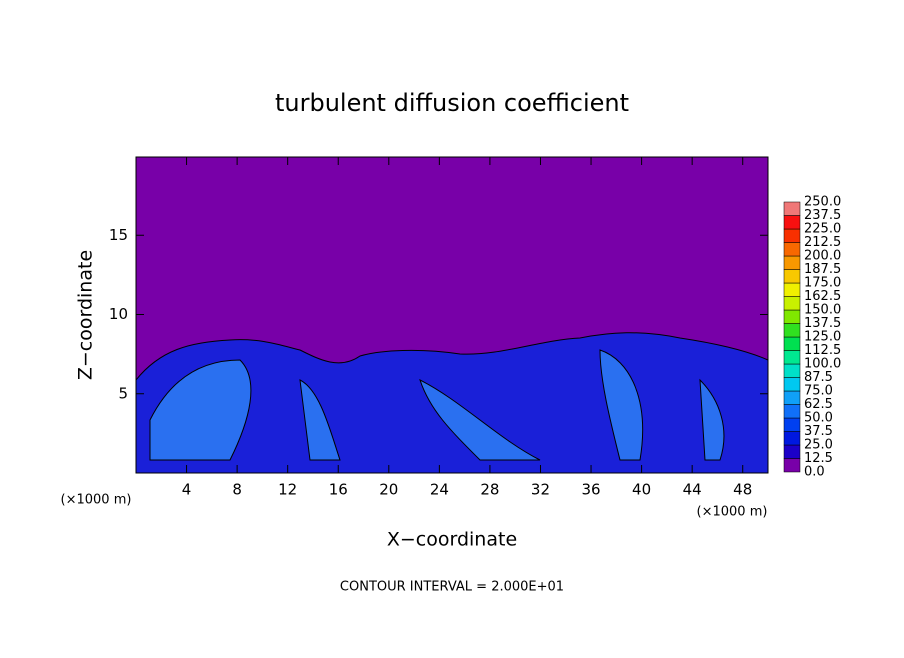 The image size is (904, 658). I want to click on colorbar-label: 250.0, so click(822, 202).